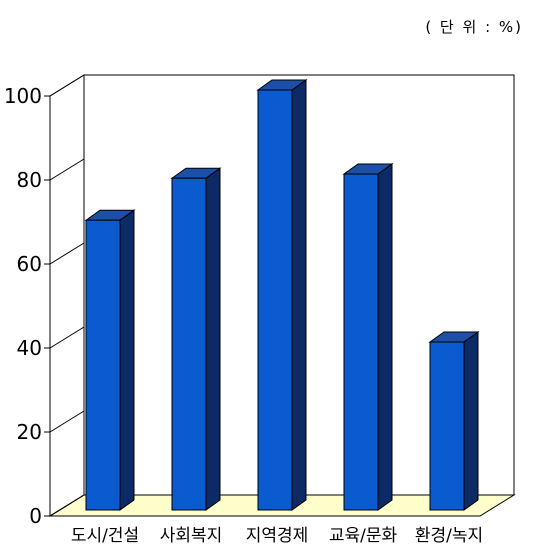 This screenshot has height=552, width=533. Describe the element at coordinates (474, 27) in the screenshot. I see `unit-note: ( 단 위 : %)` at that location.